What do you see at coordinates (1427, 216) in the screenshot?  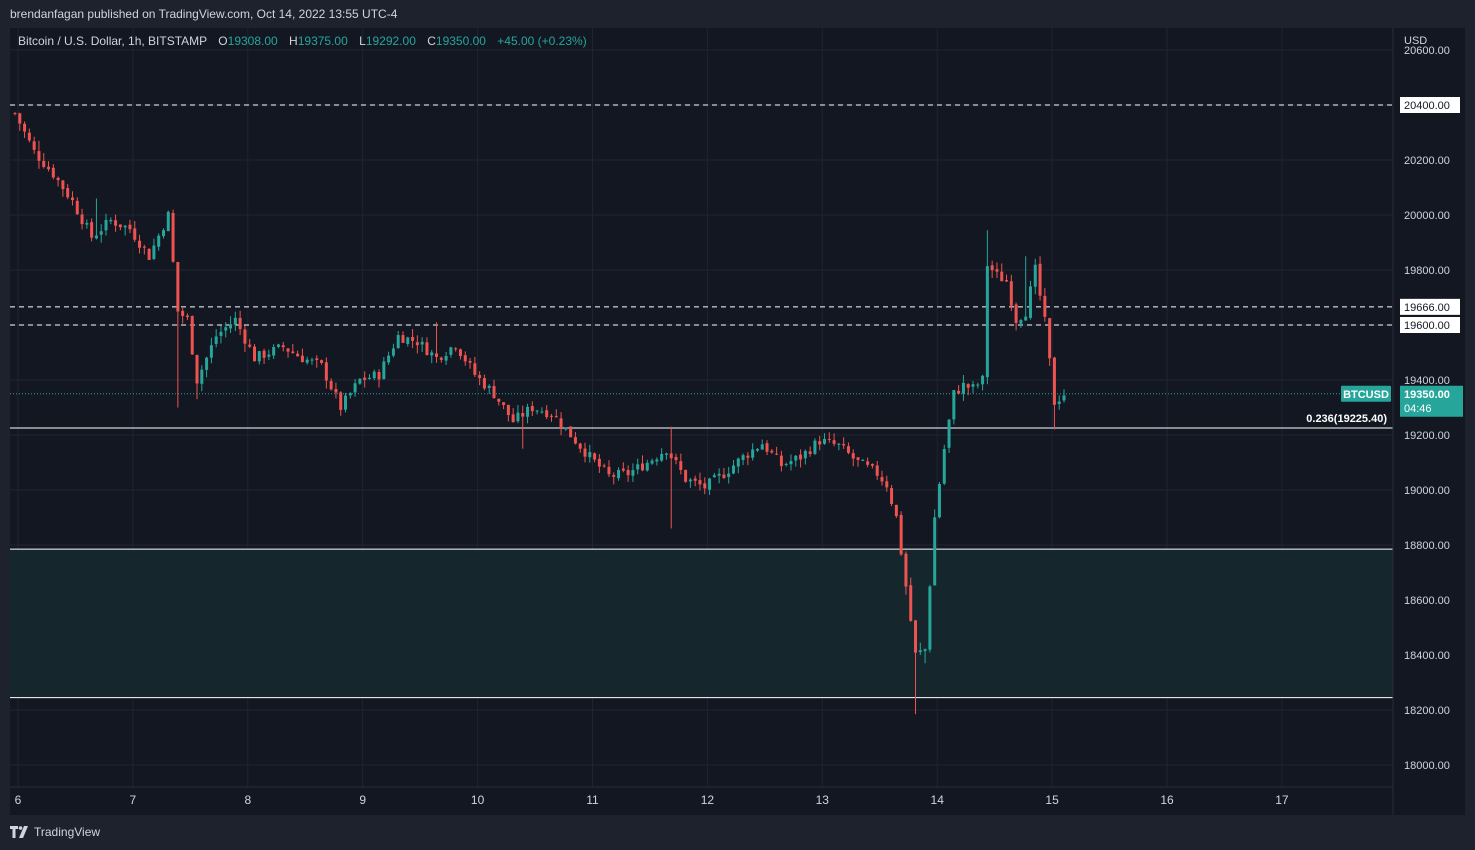 I see `price-tick-label: 20000.00` at bounding box center [1427, 216].